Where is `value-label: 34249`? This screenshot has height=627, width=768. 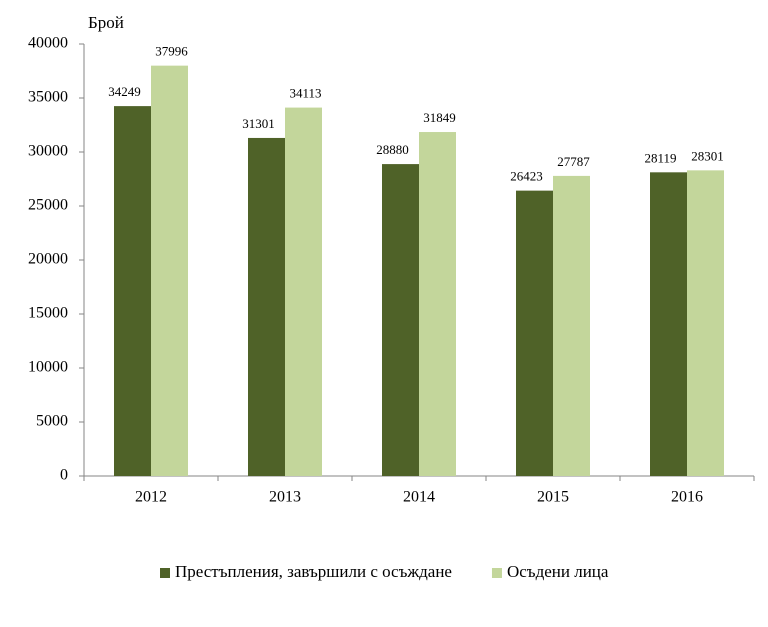
value-label: 34249 is located at coordinates (124, 91).